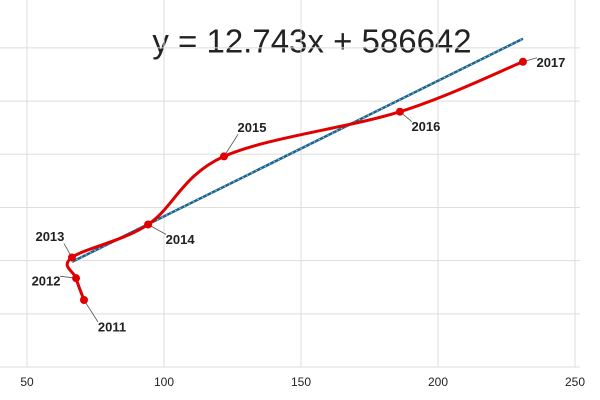 The height and width of the screenshot is (400, 600). Describe the element at coordinates (27, 382) in the screenshot. I see `x-tick-label: 50` at that location.